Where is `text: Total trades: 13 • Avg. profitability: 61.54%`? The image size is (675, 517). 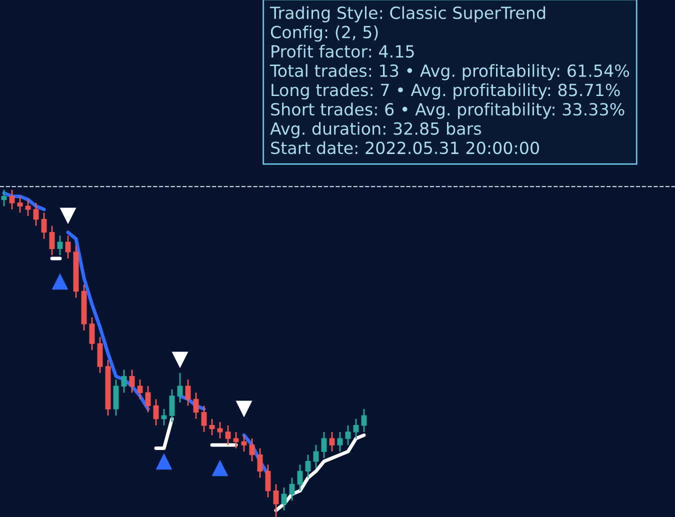
text: Total trades: 13 • Avg. profitability: 61.54% is located at coordinates (450, 72).